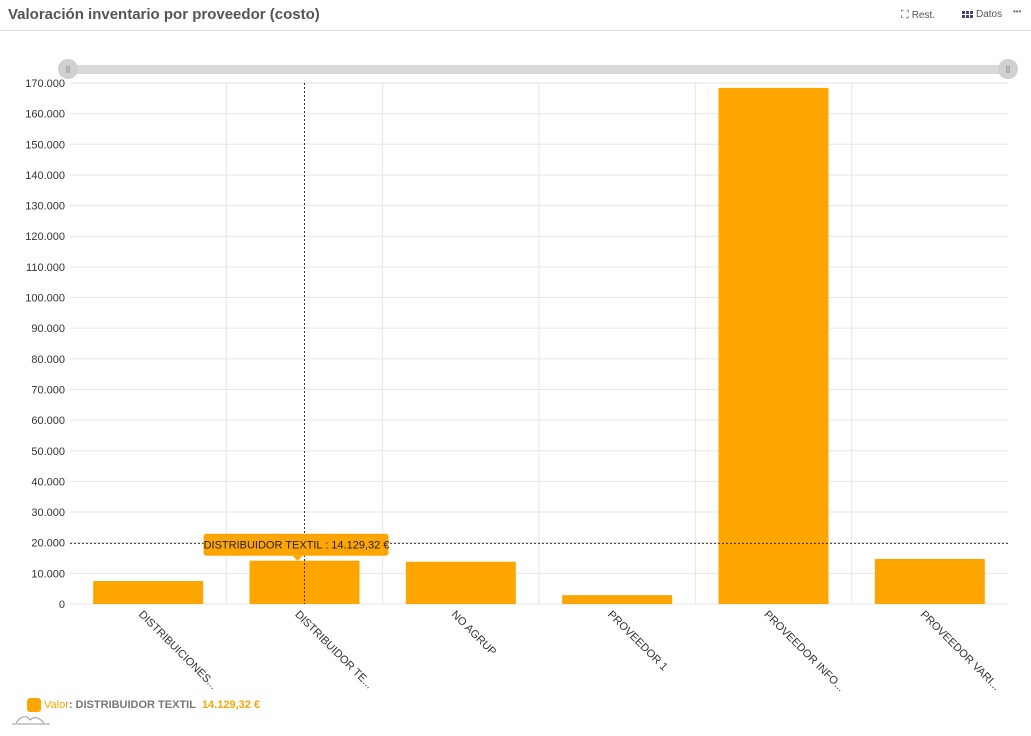 Image resolution: width=1031 pixels, height=736 pixels. I want to click on reset-label: Rest., so click(923, 15).